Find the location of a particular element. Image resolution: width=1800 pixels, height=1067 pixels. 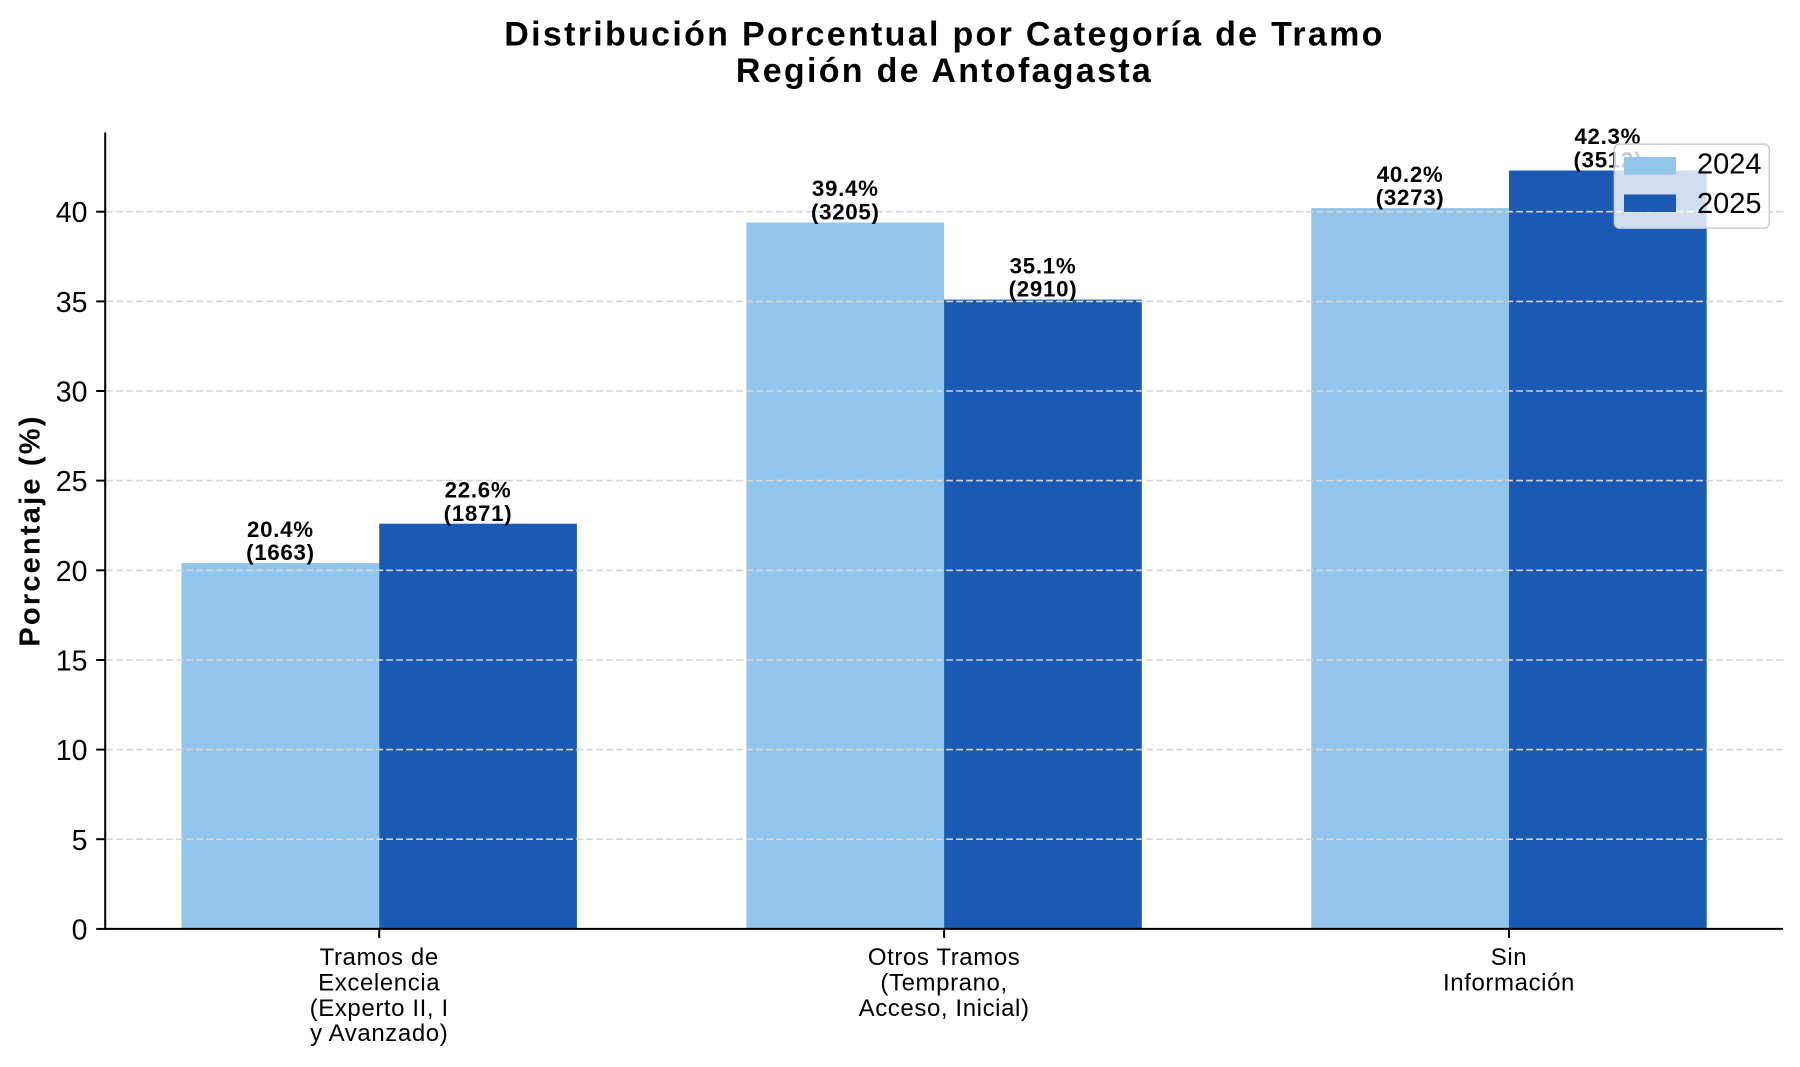

svg-text: Otros Tramos is located at coordinates (944, 957).